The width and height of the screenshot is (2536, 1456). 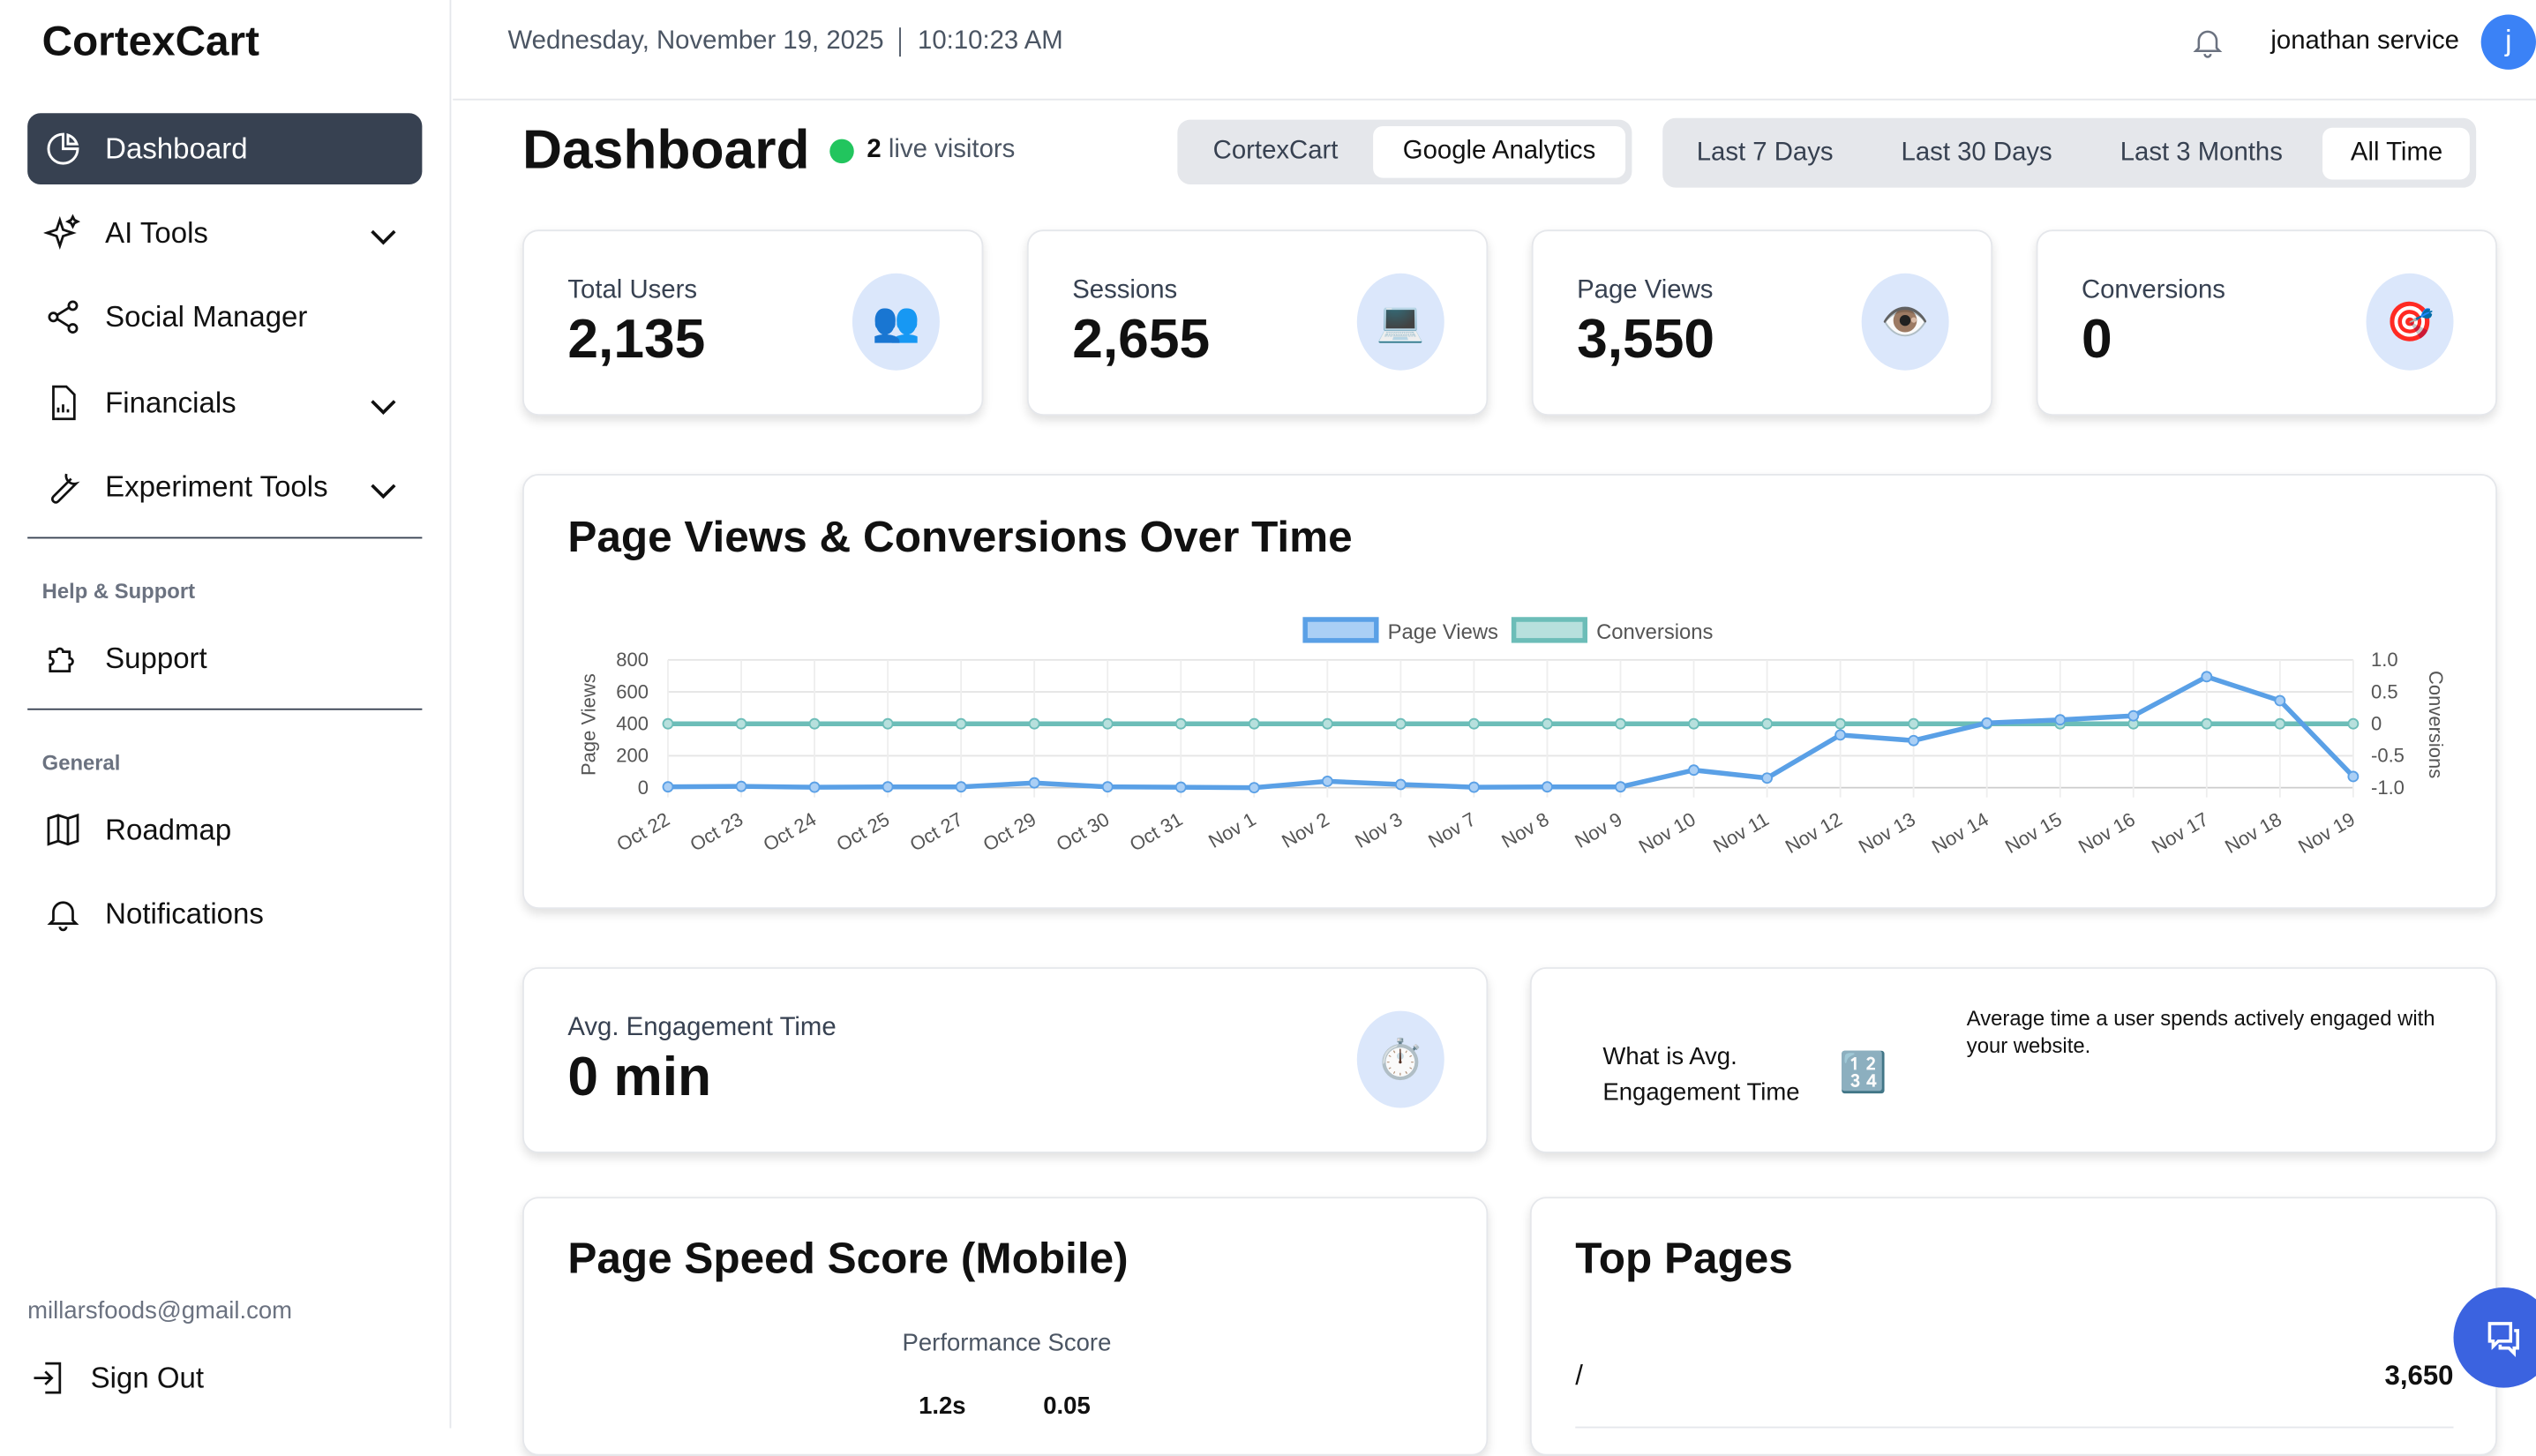 I want to click on chevron-down-icon, so click(x=383, y=491).